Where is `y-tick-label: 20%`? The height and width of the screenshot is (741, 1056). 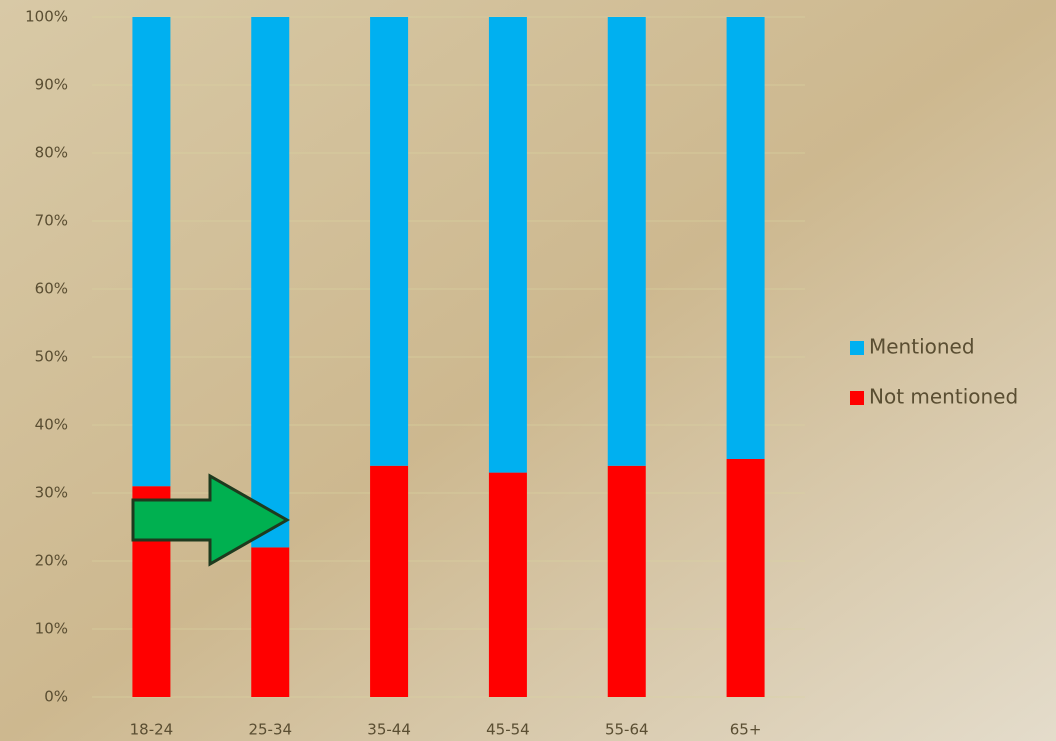
y-tick-label: 20% is located at coordinates (51, 561).